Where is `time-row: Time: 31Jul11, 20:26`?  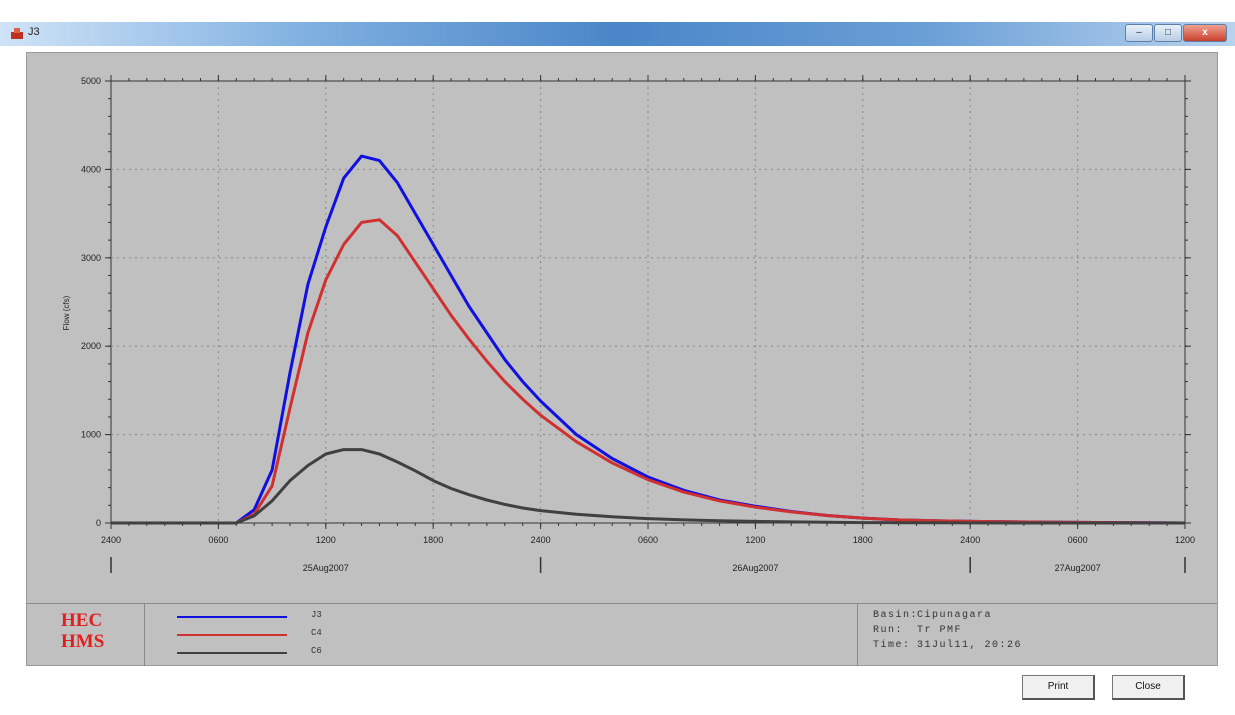
time-row: Time: 31Jul11, 20:26 is located at coordinates (948, 645).